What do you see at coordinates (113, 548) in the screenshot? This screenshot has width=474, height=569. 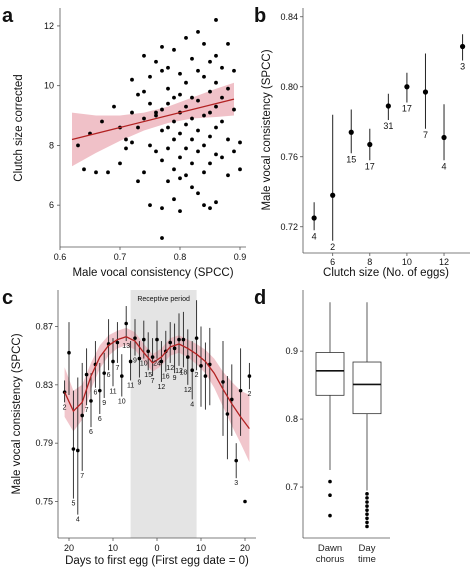 I see `panel-c-x-tick-label: 10` at bounding box center [113, 548].